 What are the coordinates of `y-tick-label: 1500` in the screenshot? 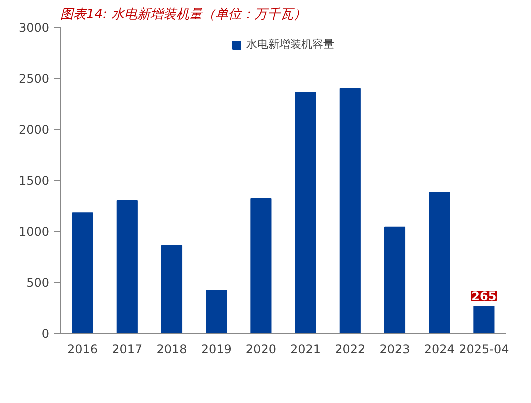 It's located at (34, 181).